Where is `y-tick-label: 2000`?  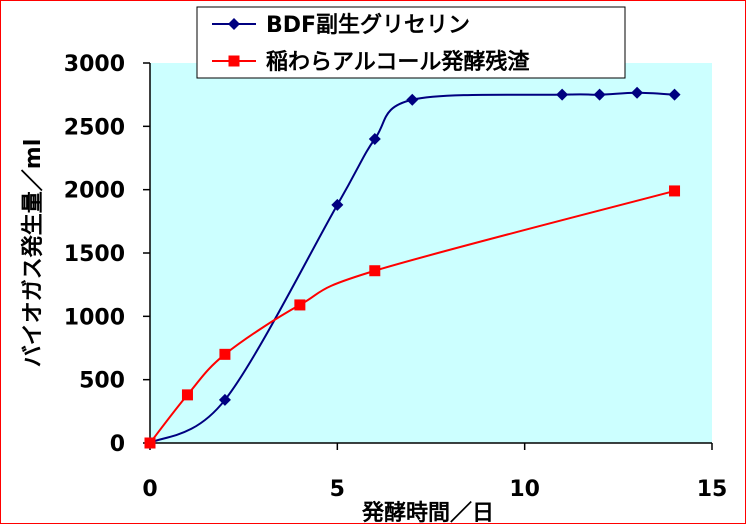 y-tick-label: 2000 is located at coordinates (94, 191).